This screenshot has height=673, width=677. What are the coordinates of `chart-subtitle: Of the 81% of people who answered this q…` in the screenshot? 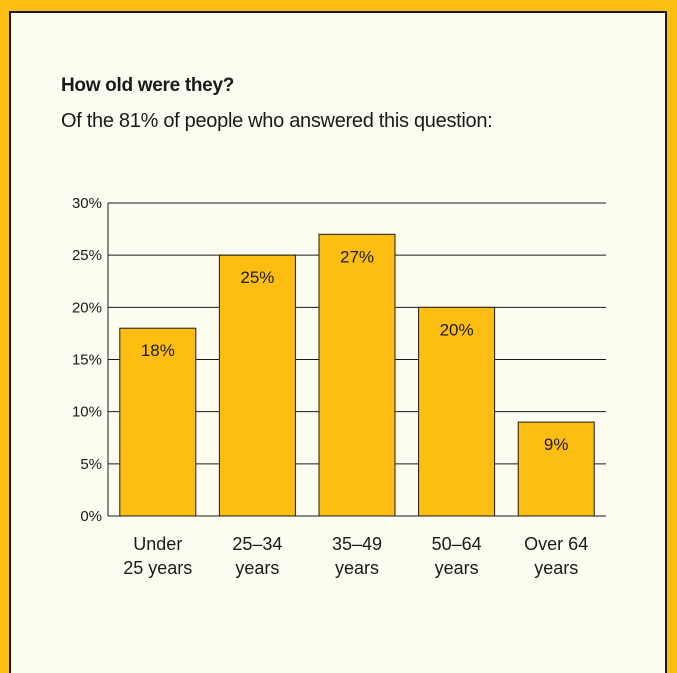 It's located at (277, 121).